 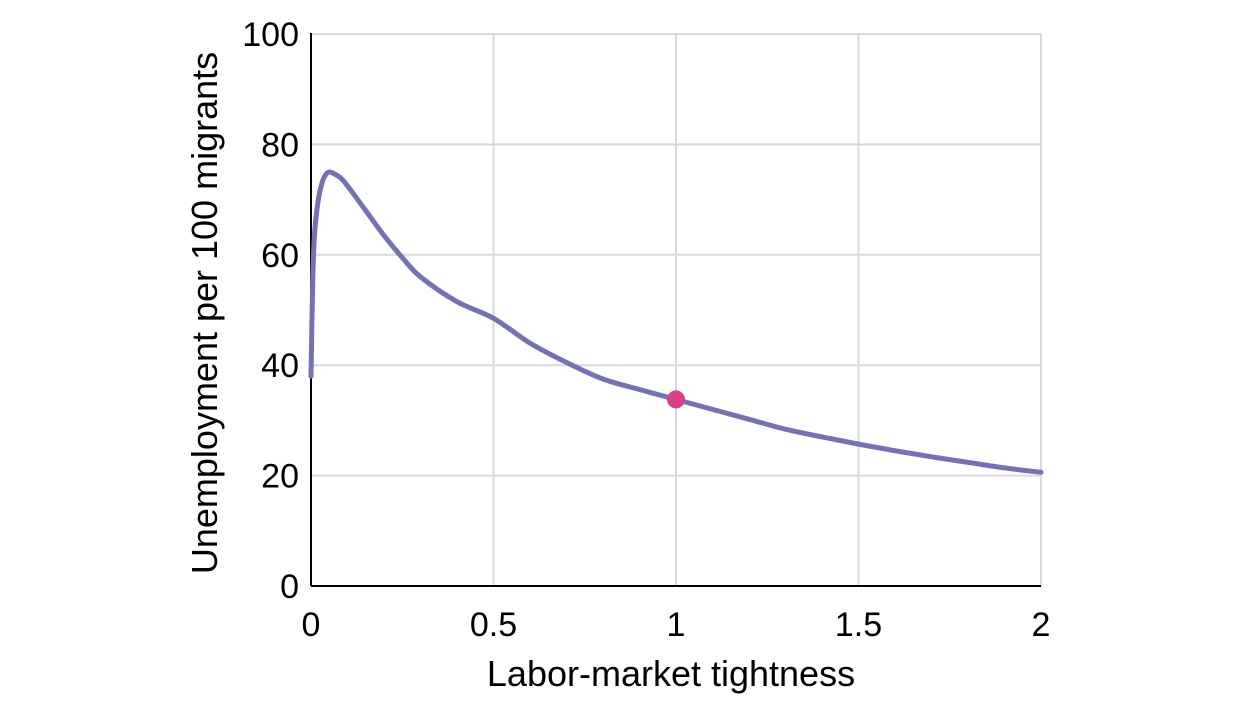 What do you see at coordinates (493, 625) in the screenshot?
I see `x-tick-label-1: 0.5` at bounding box center [493, 625].